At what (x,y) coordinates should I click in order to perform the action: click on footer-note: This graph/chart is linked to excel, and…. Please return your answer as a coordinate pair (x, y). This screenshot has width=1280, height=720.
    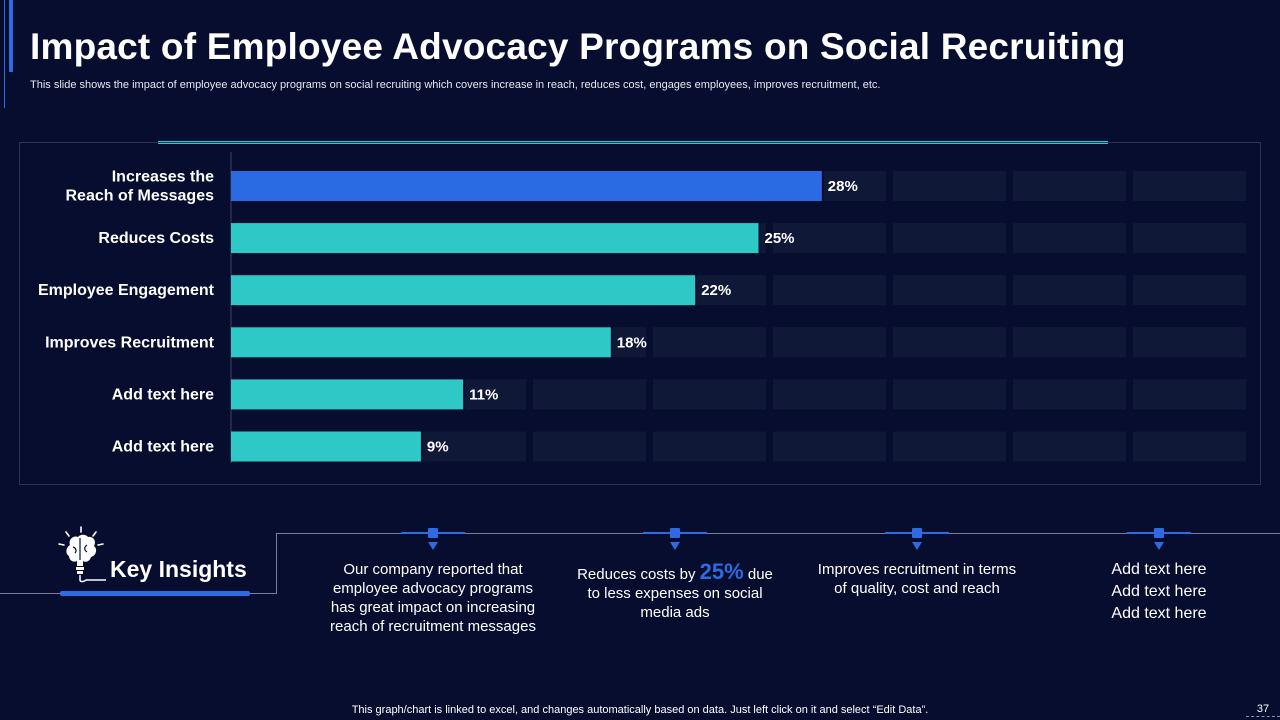
    Looking at the image, I should click on (640, 710).